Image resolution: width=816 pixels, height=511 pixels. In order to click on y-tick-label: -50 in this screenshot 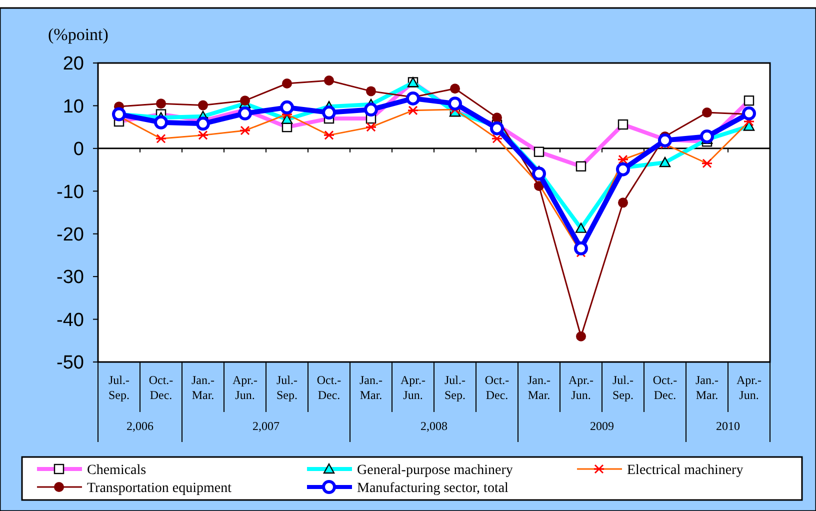, I will do `click(70, 363)`.